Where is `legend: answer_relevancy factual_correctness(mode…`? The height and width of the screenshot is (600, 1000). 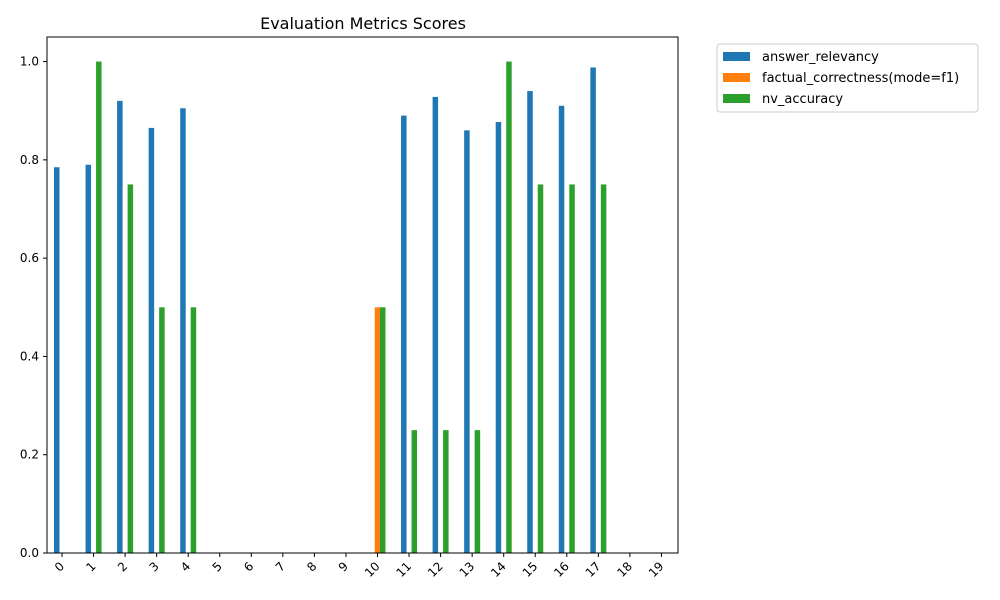
legend: answer_relevancy factual_correctness(mode… is located at coordinates (847, 78).